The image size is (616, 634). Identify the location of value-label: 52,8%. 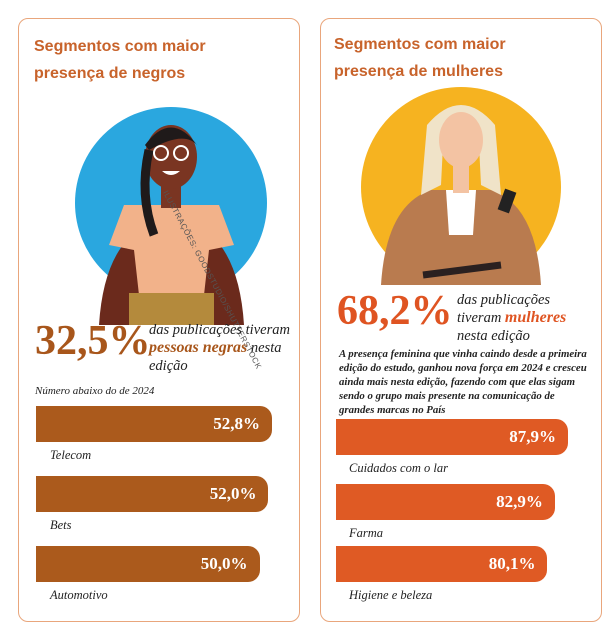
(237, 423).